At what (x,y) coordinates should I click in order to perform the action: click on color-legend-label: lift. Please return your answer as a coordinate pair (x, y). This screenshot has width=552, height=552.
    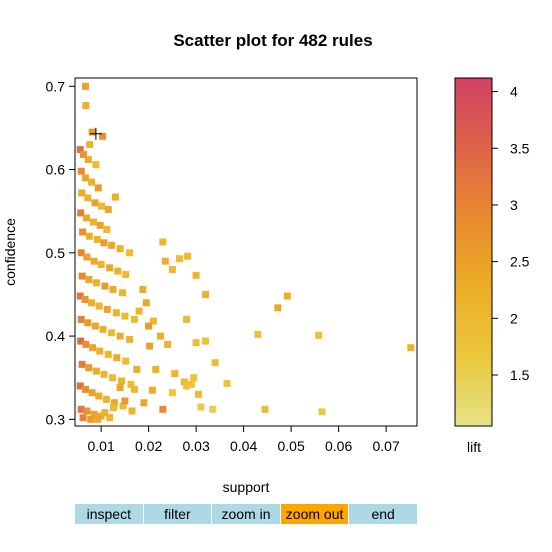
    Looking at the image, I should click on (474, 447).